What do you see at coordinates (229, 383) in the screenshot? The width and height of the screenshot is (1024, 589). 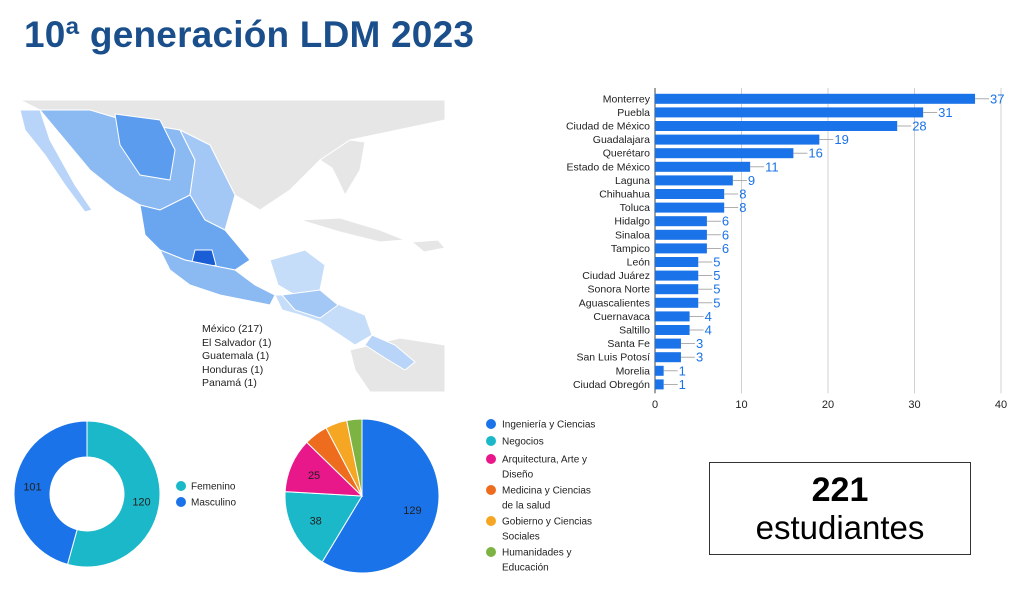 I see `country-item: Panamá (1)` at bounding box center [229, 383].